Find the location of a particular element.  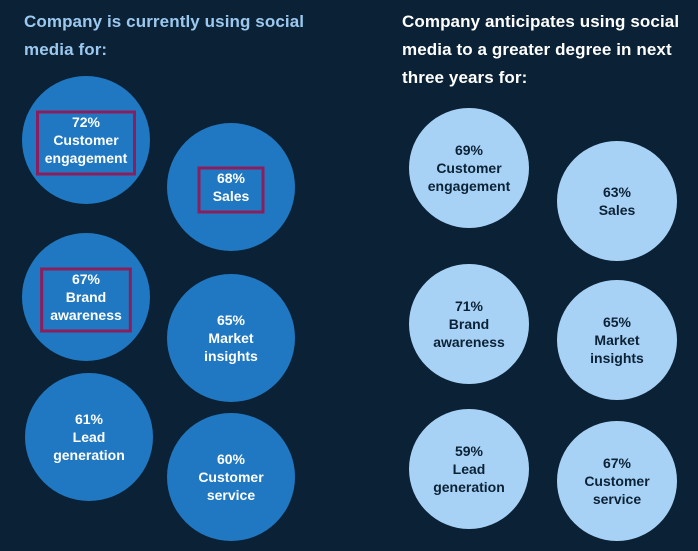

bubble-value-customer-service: 67% is located at coordinates (617, 463).